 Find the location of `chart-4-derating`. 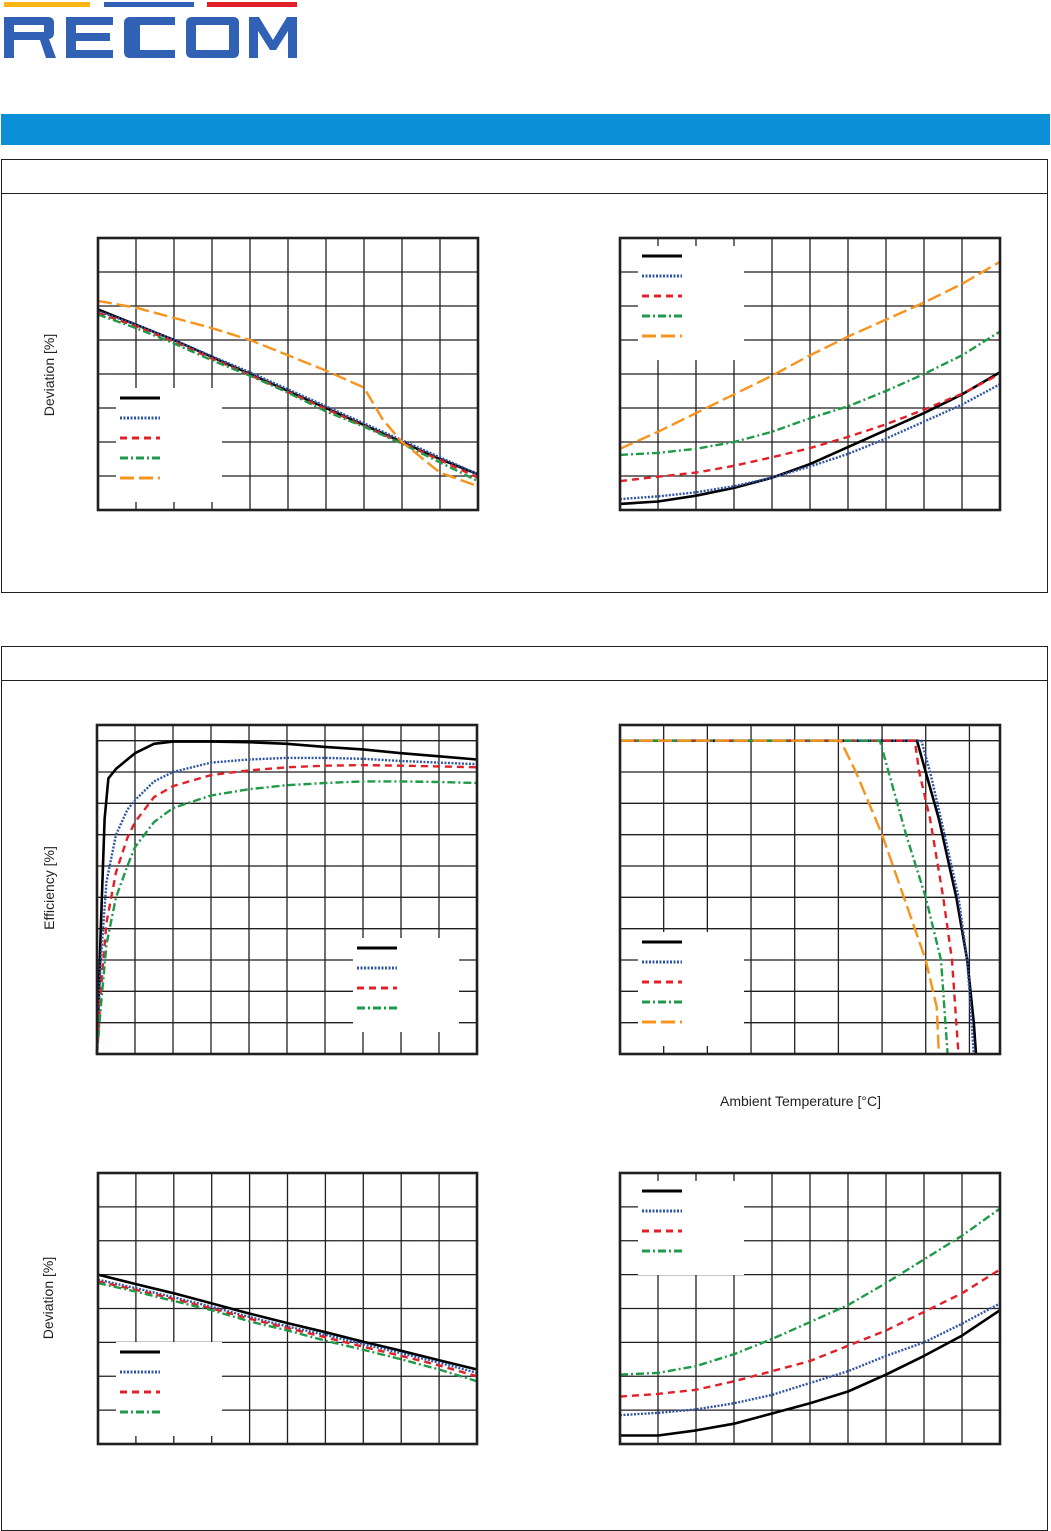

chart-4-derating is located at coordinates (810, 889).